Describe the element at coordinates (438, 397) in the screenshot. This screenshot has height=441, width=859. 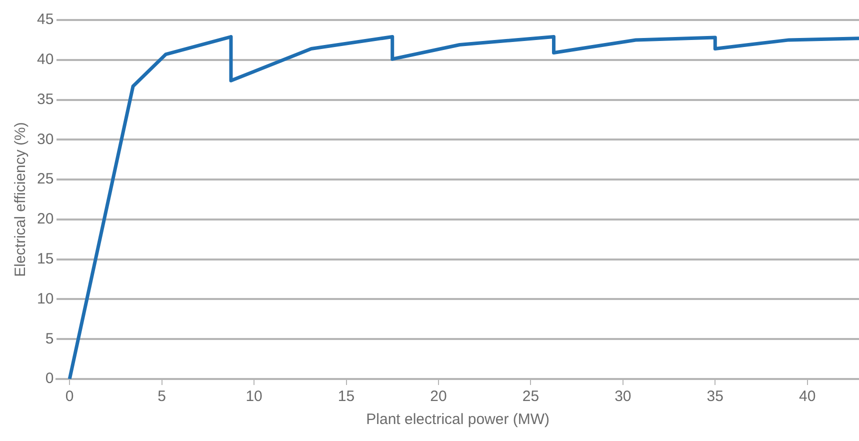
I see `x-tick-label: 20` at that location.